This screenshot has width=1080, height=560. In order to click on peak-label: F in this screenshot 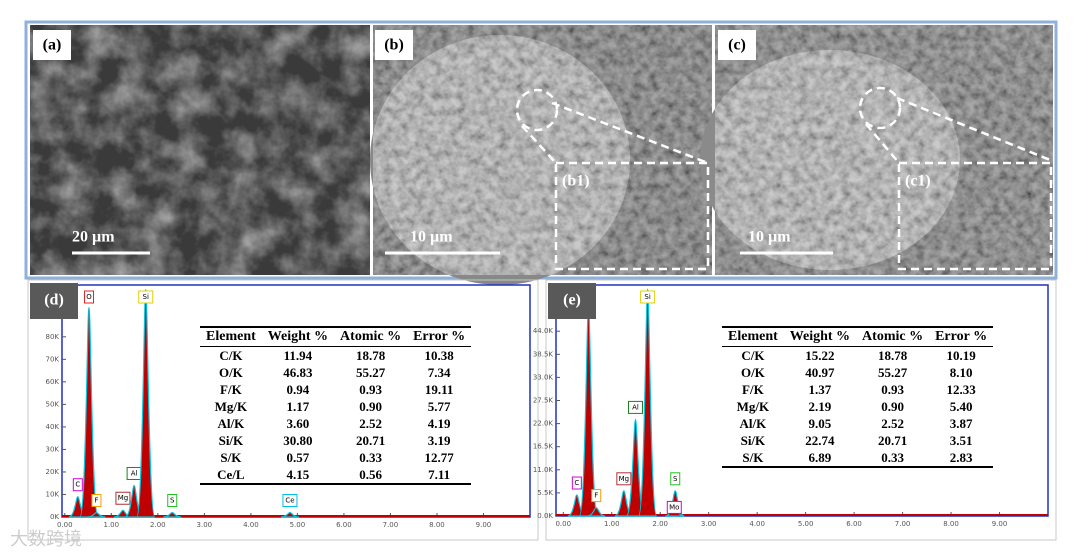, I will do `click(96, 500)`.